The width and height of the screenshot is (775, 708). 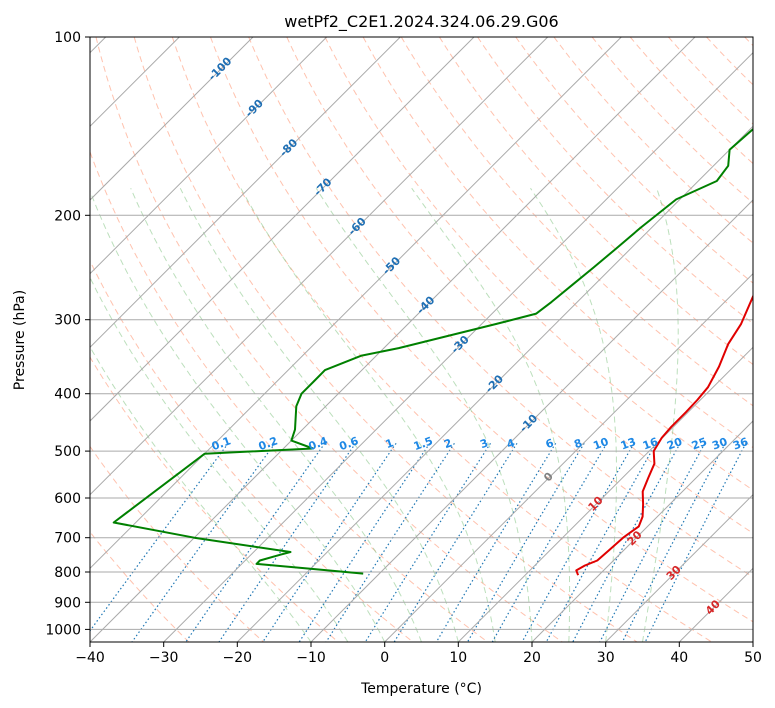 What do you see at coordinates (421, 22) in the screenshot?
I see `chart-title: wetPf2_C2E1.2024.324.06.29.G06` at bounding box center [421, 22].